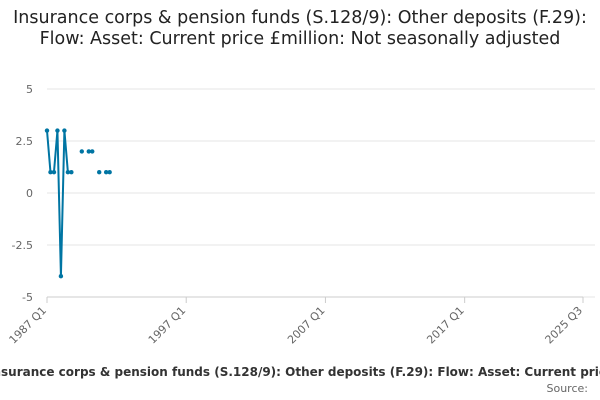 The image size is (600, 400). Describe the element at coordinates (25, 141) in the screenshot. I see `y-tick-label: 2.5` at that location.